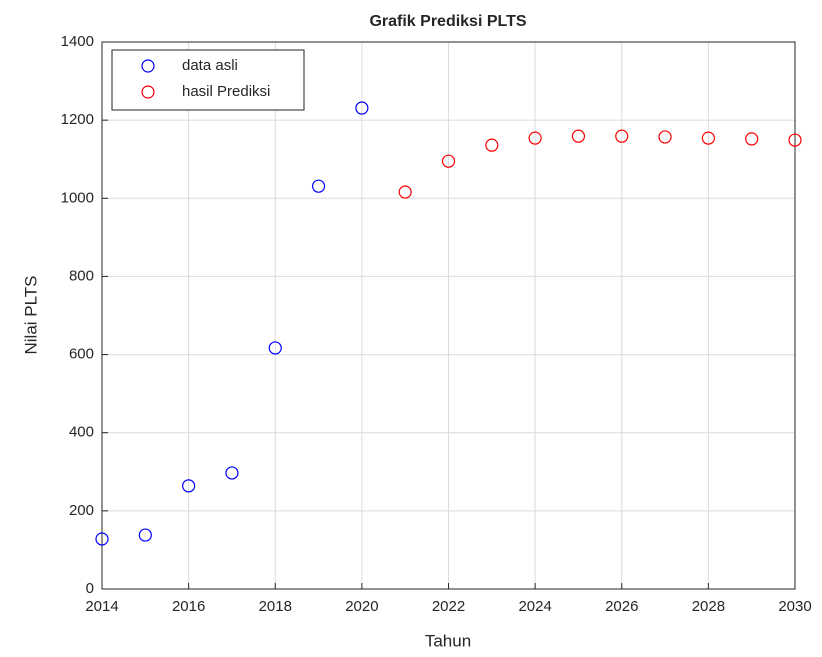 The width and height of the screenshot is (822, 657). I want to click on x-tick-label: 2026, so click(621, 606).